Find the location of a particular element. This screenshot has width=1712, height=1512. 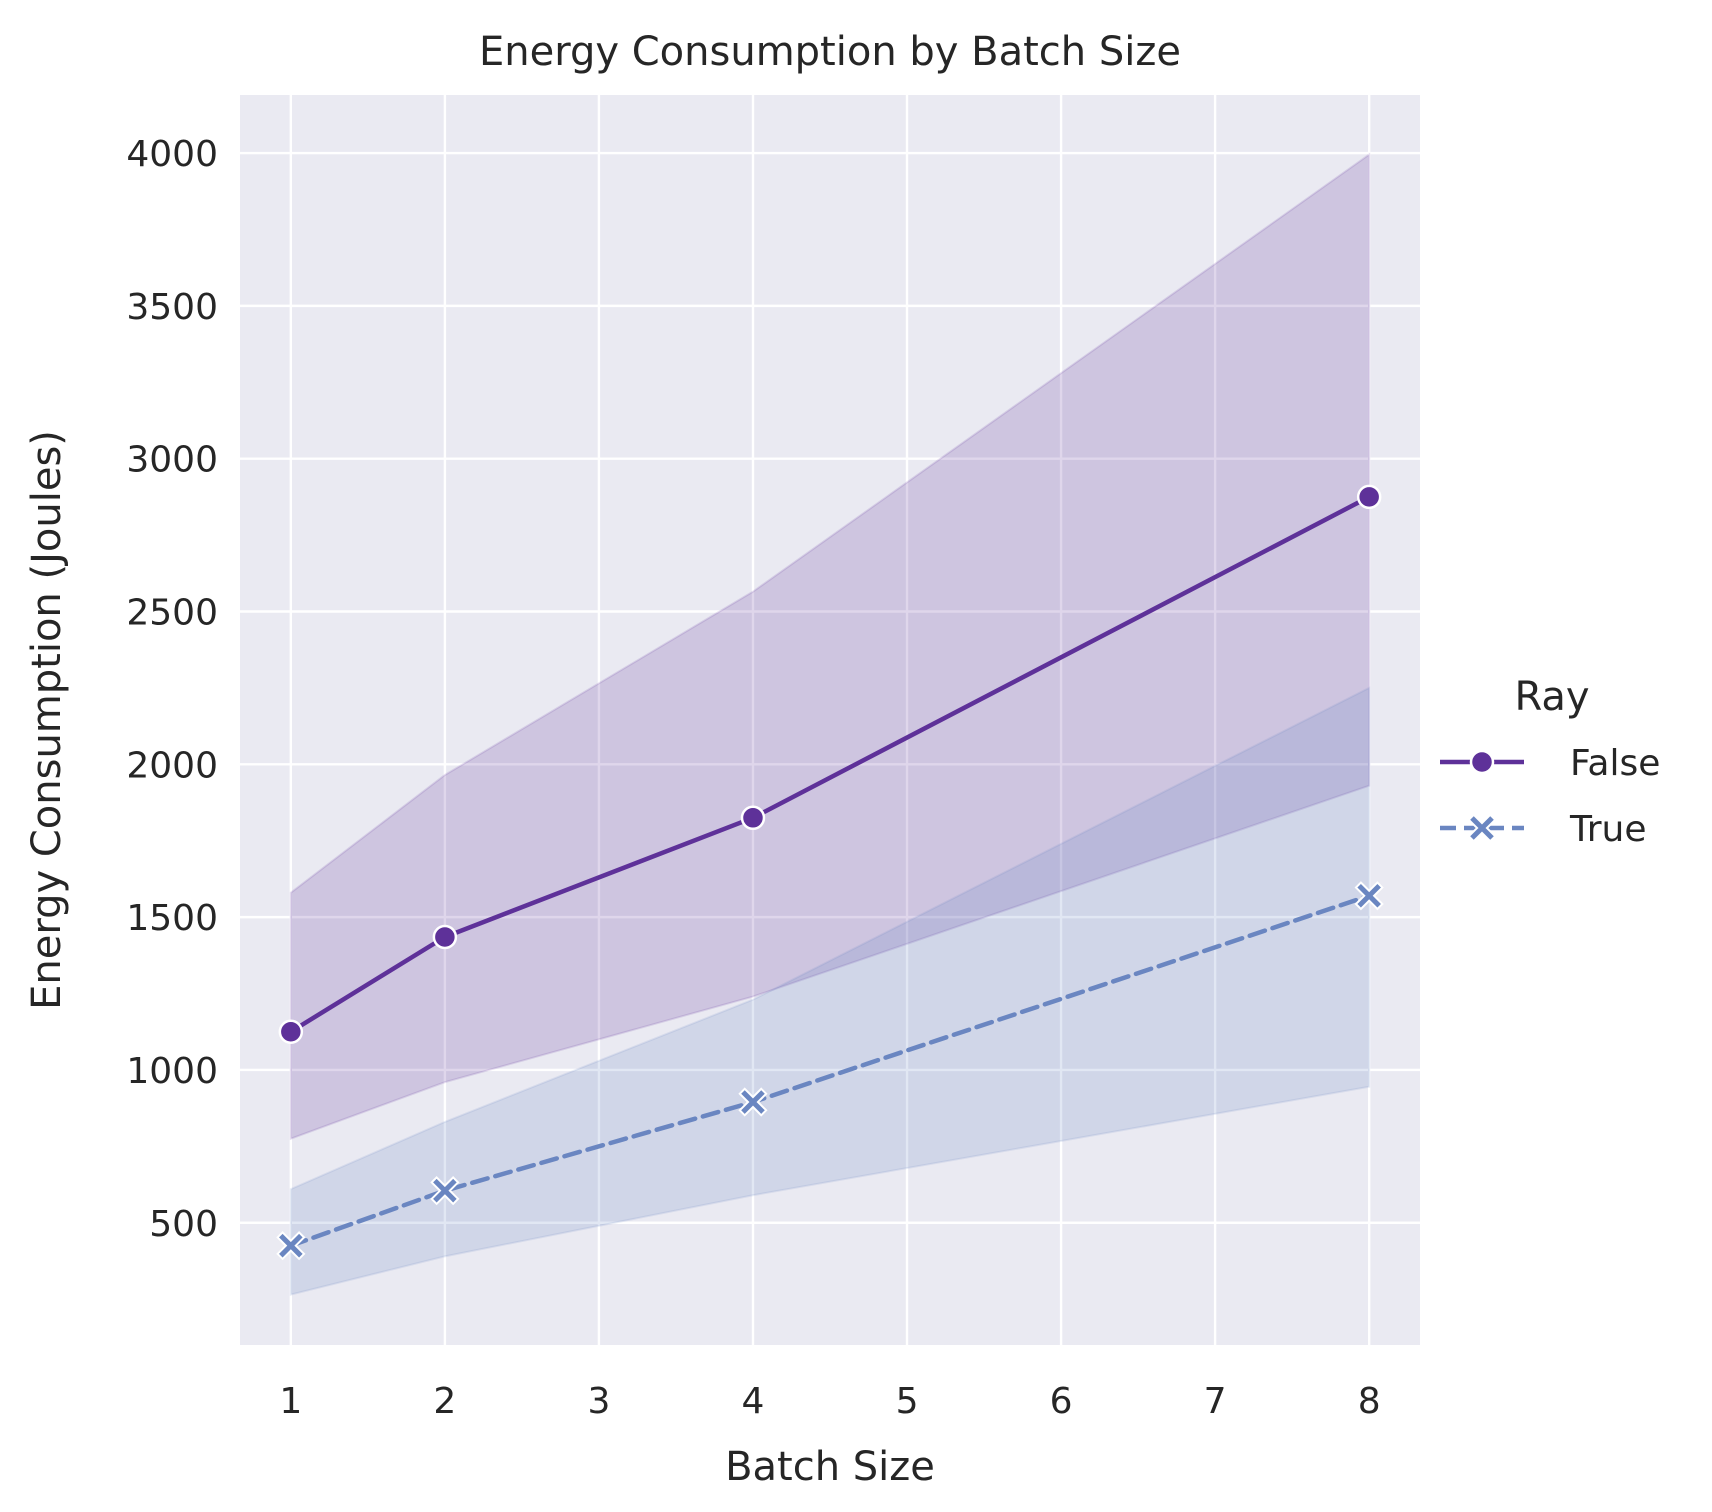

y-tick-label: 1000 is located at coordinates (172, 1071).